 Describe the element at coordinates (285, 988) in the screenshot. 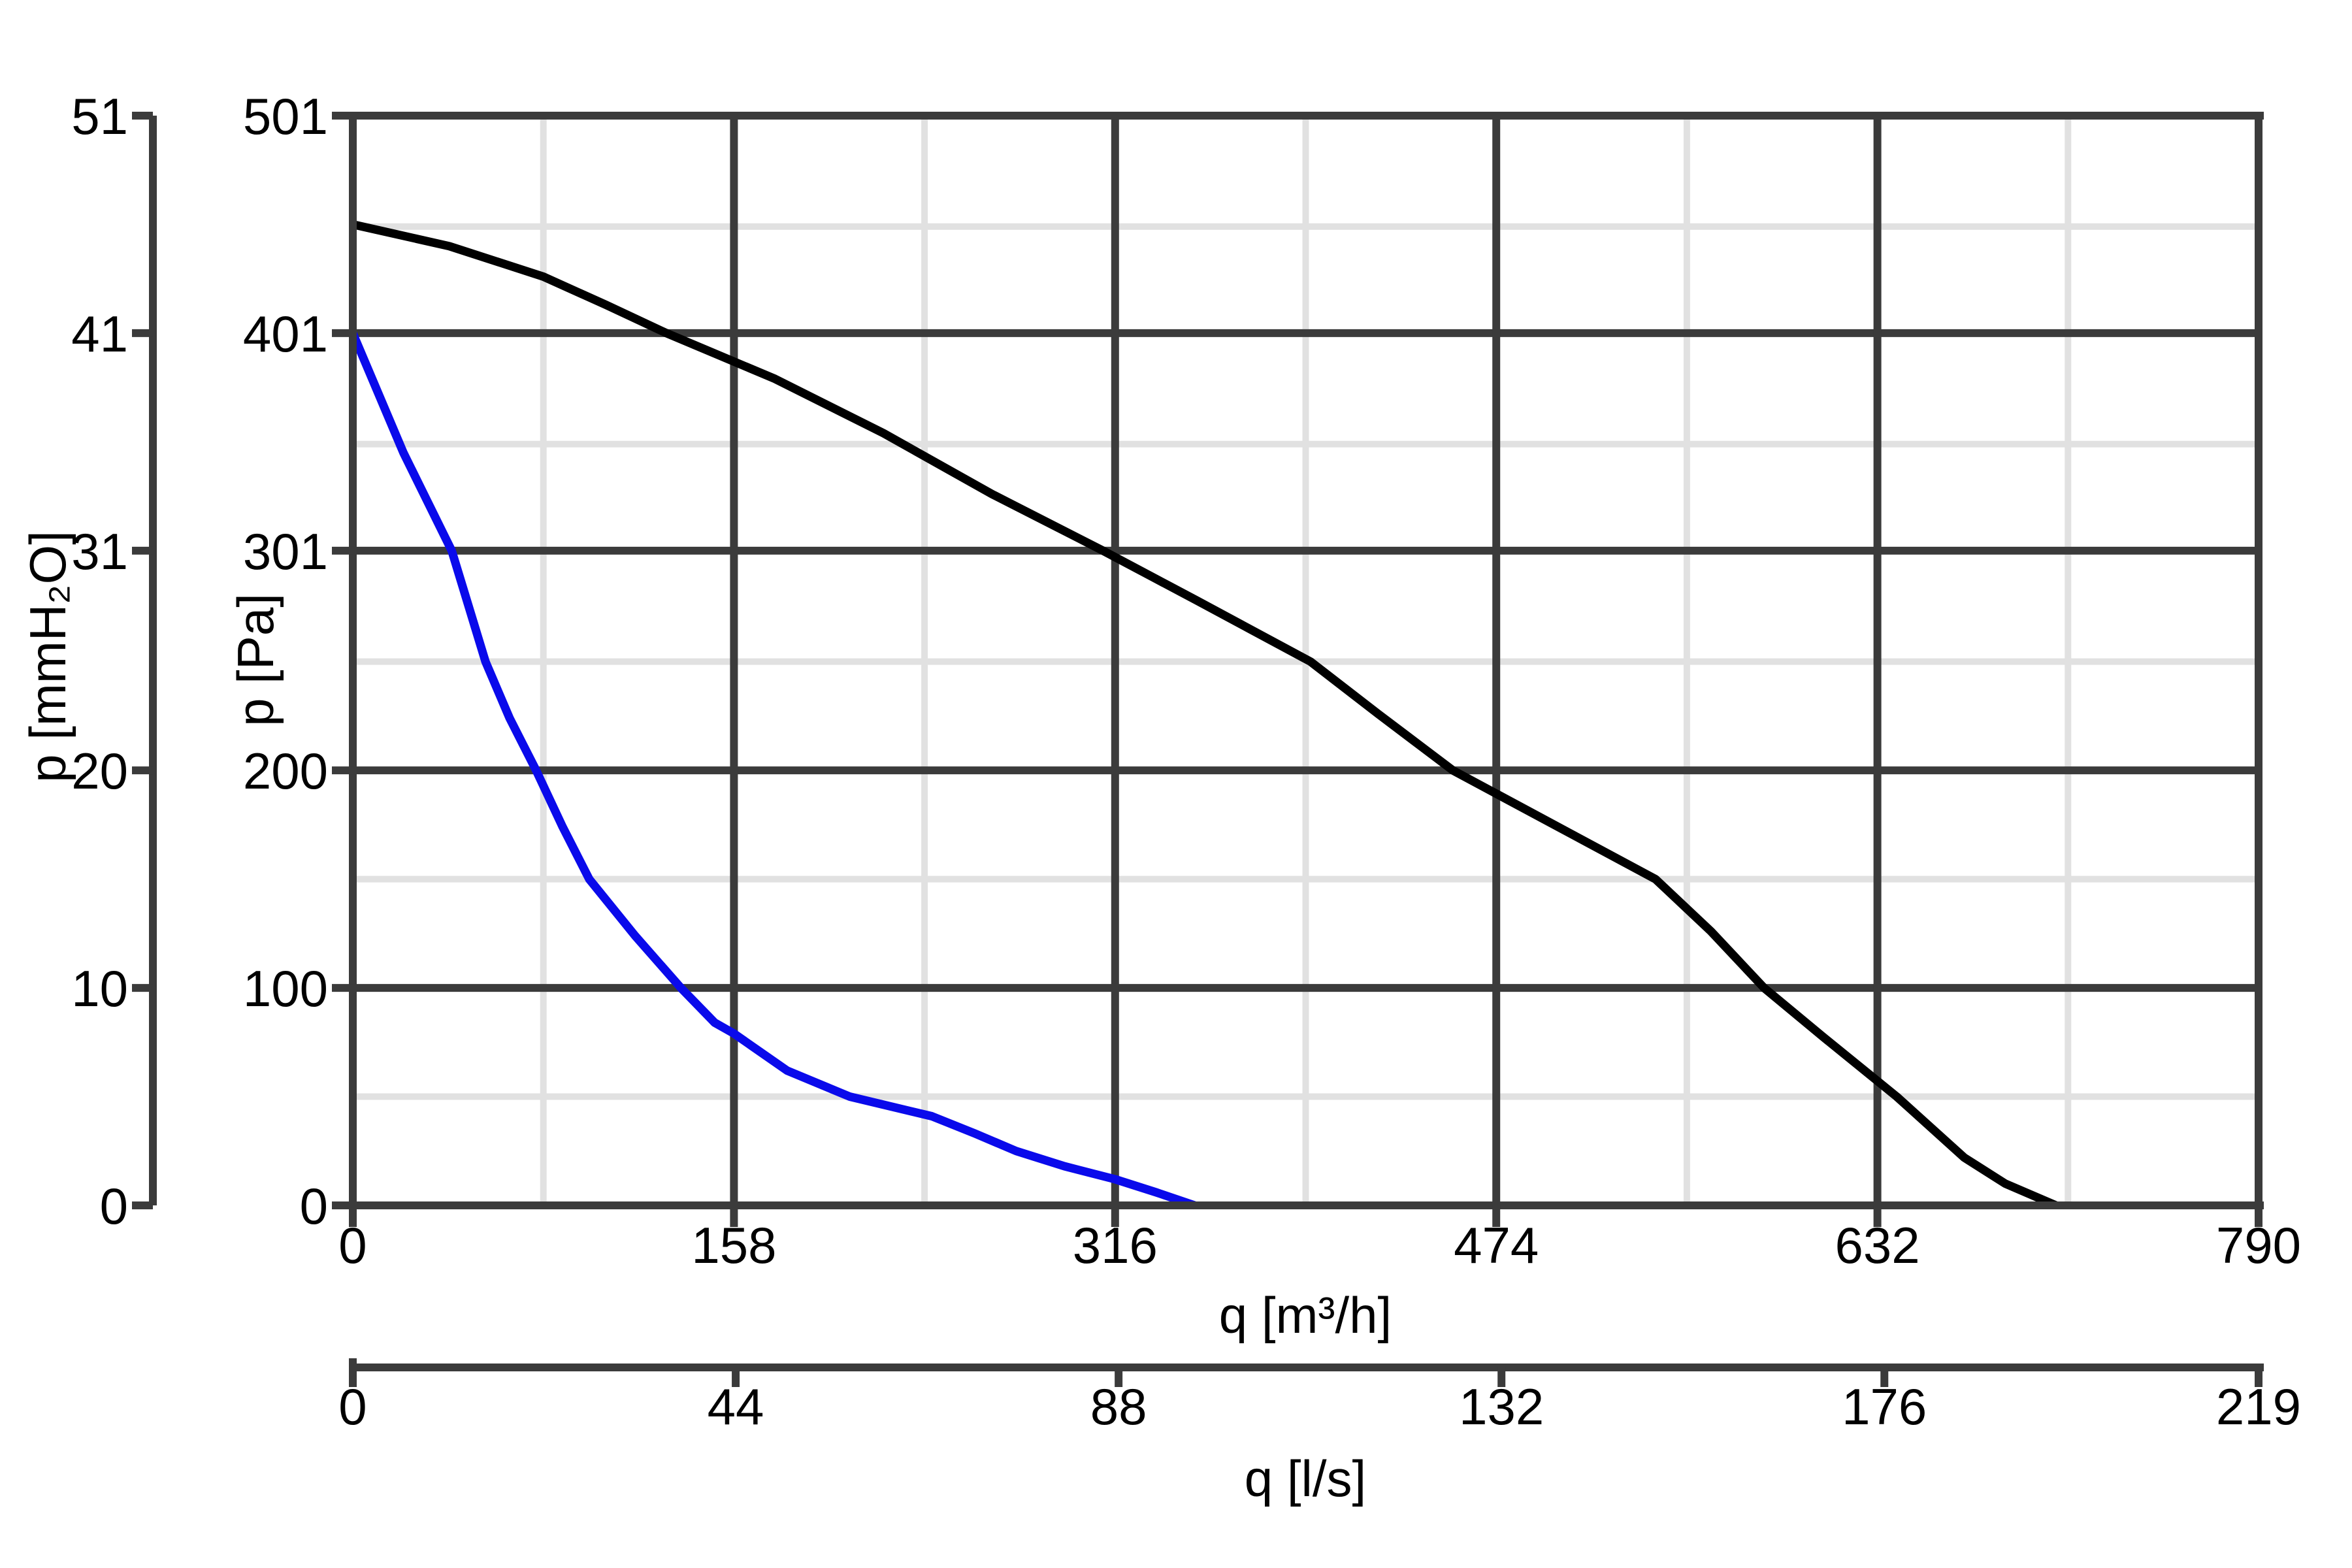

I see `pa-tick-label: 100` at that location.